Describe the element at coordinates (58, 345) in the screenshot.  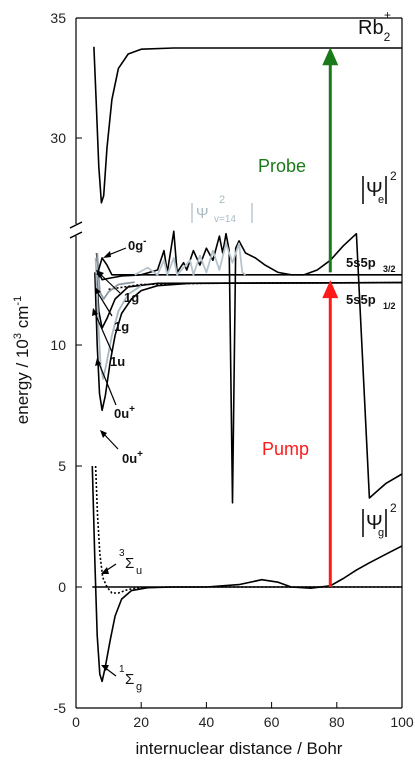
I see `y-tick-label: 10` at that location.